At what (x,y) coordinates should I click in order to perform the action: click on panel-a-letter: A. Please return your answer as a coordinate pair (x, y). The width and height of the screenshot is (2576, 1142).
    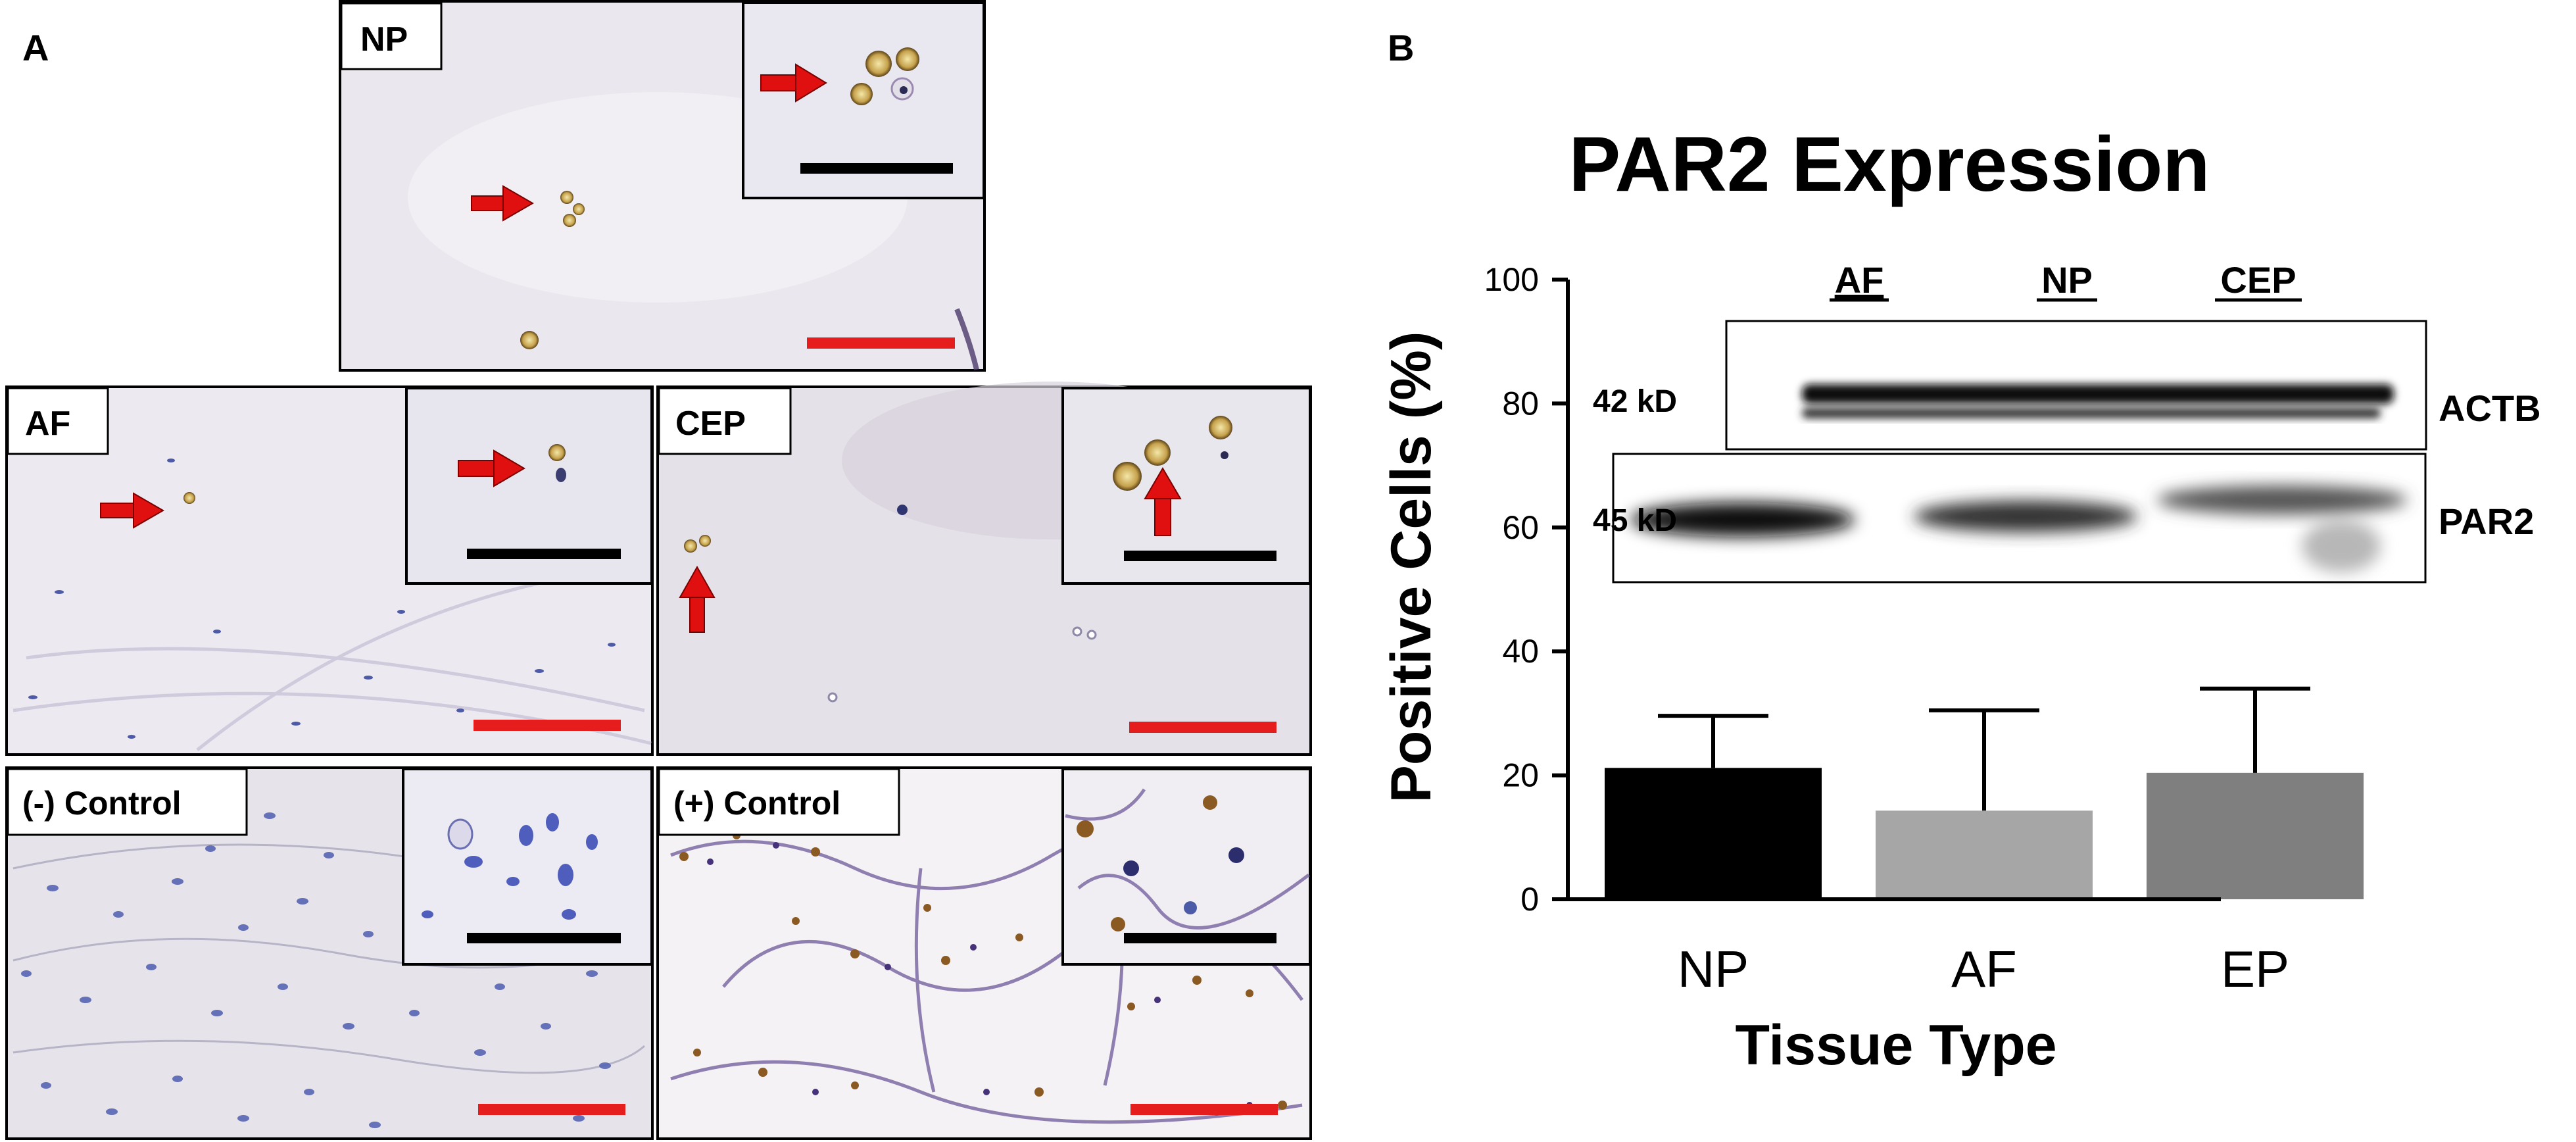
    Looking at the image, I should click on (35, 47).